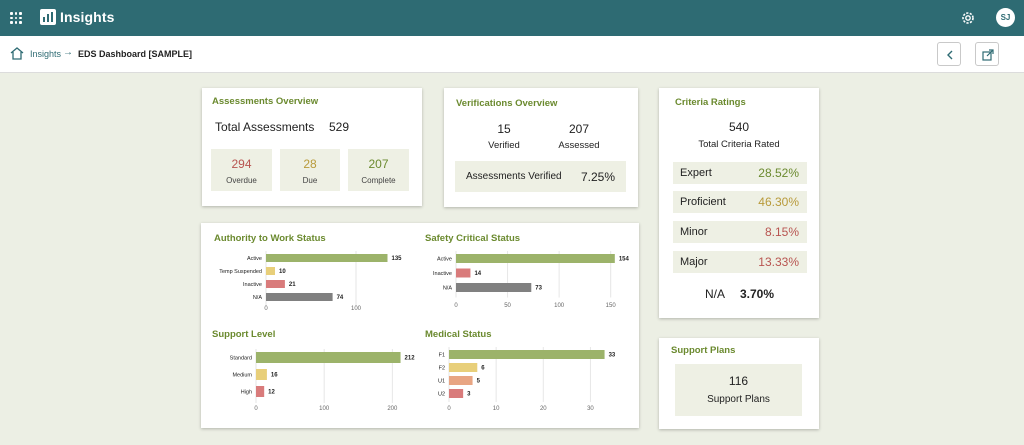 The height and width of the screenshot is (445, 1024). I want to click on rating-minor: Minor 8.15%, so click(740, 232).